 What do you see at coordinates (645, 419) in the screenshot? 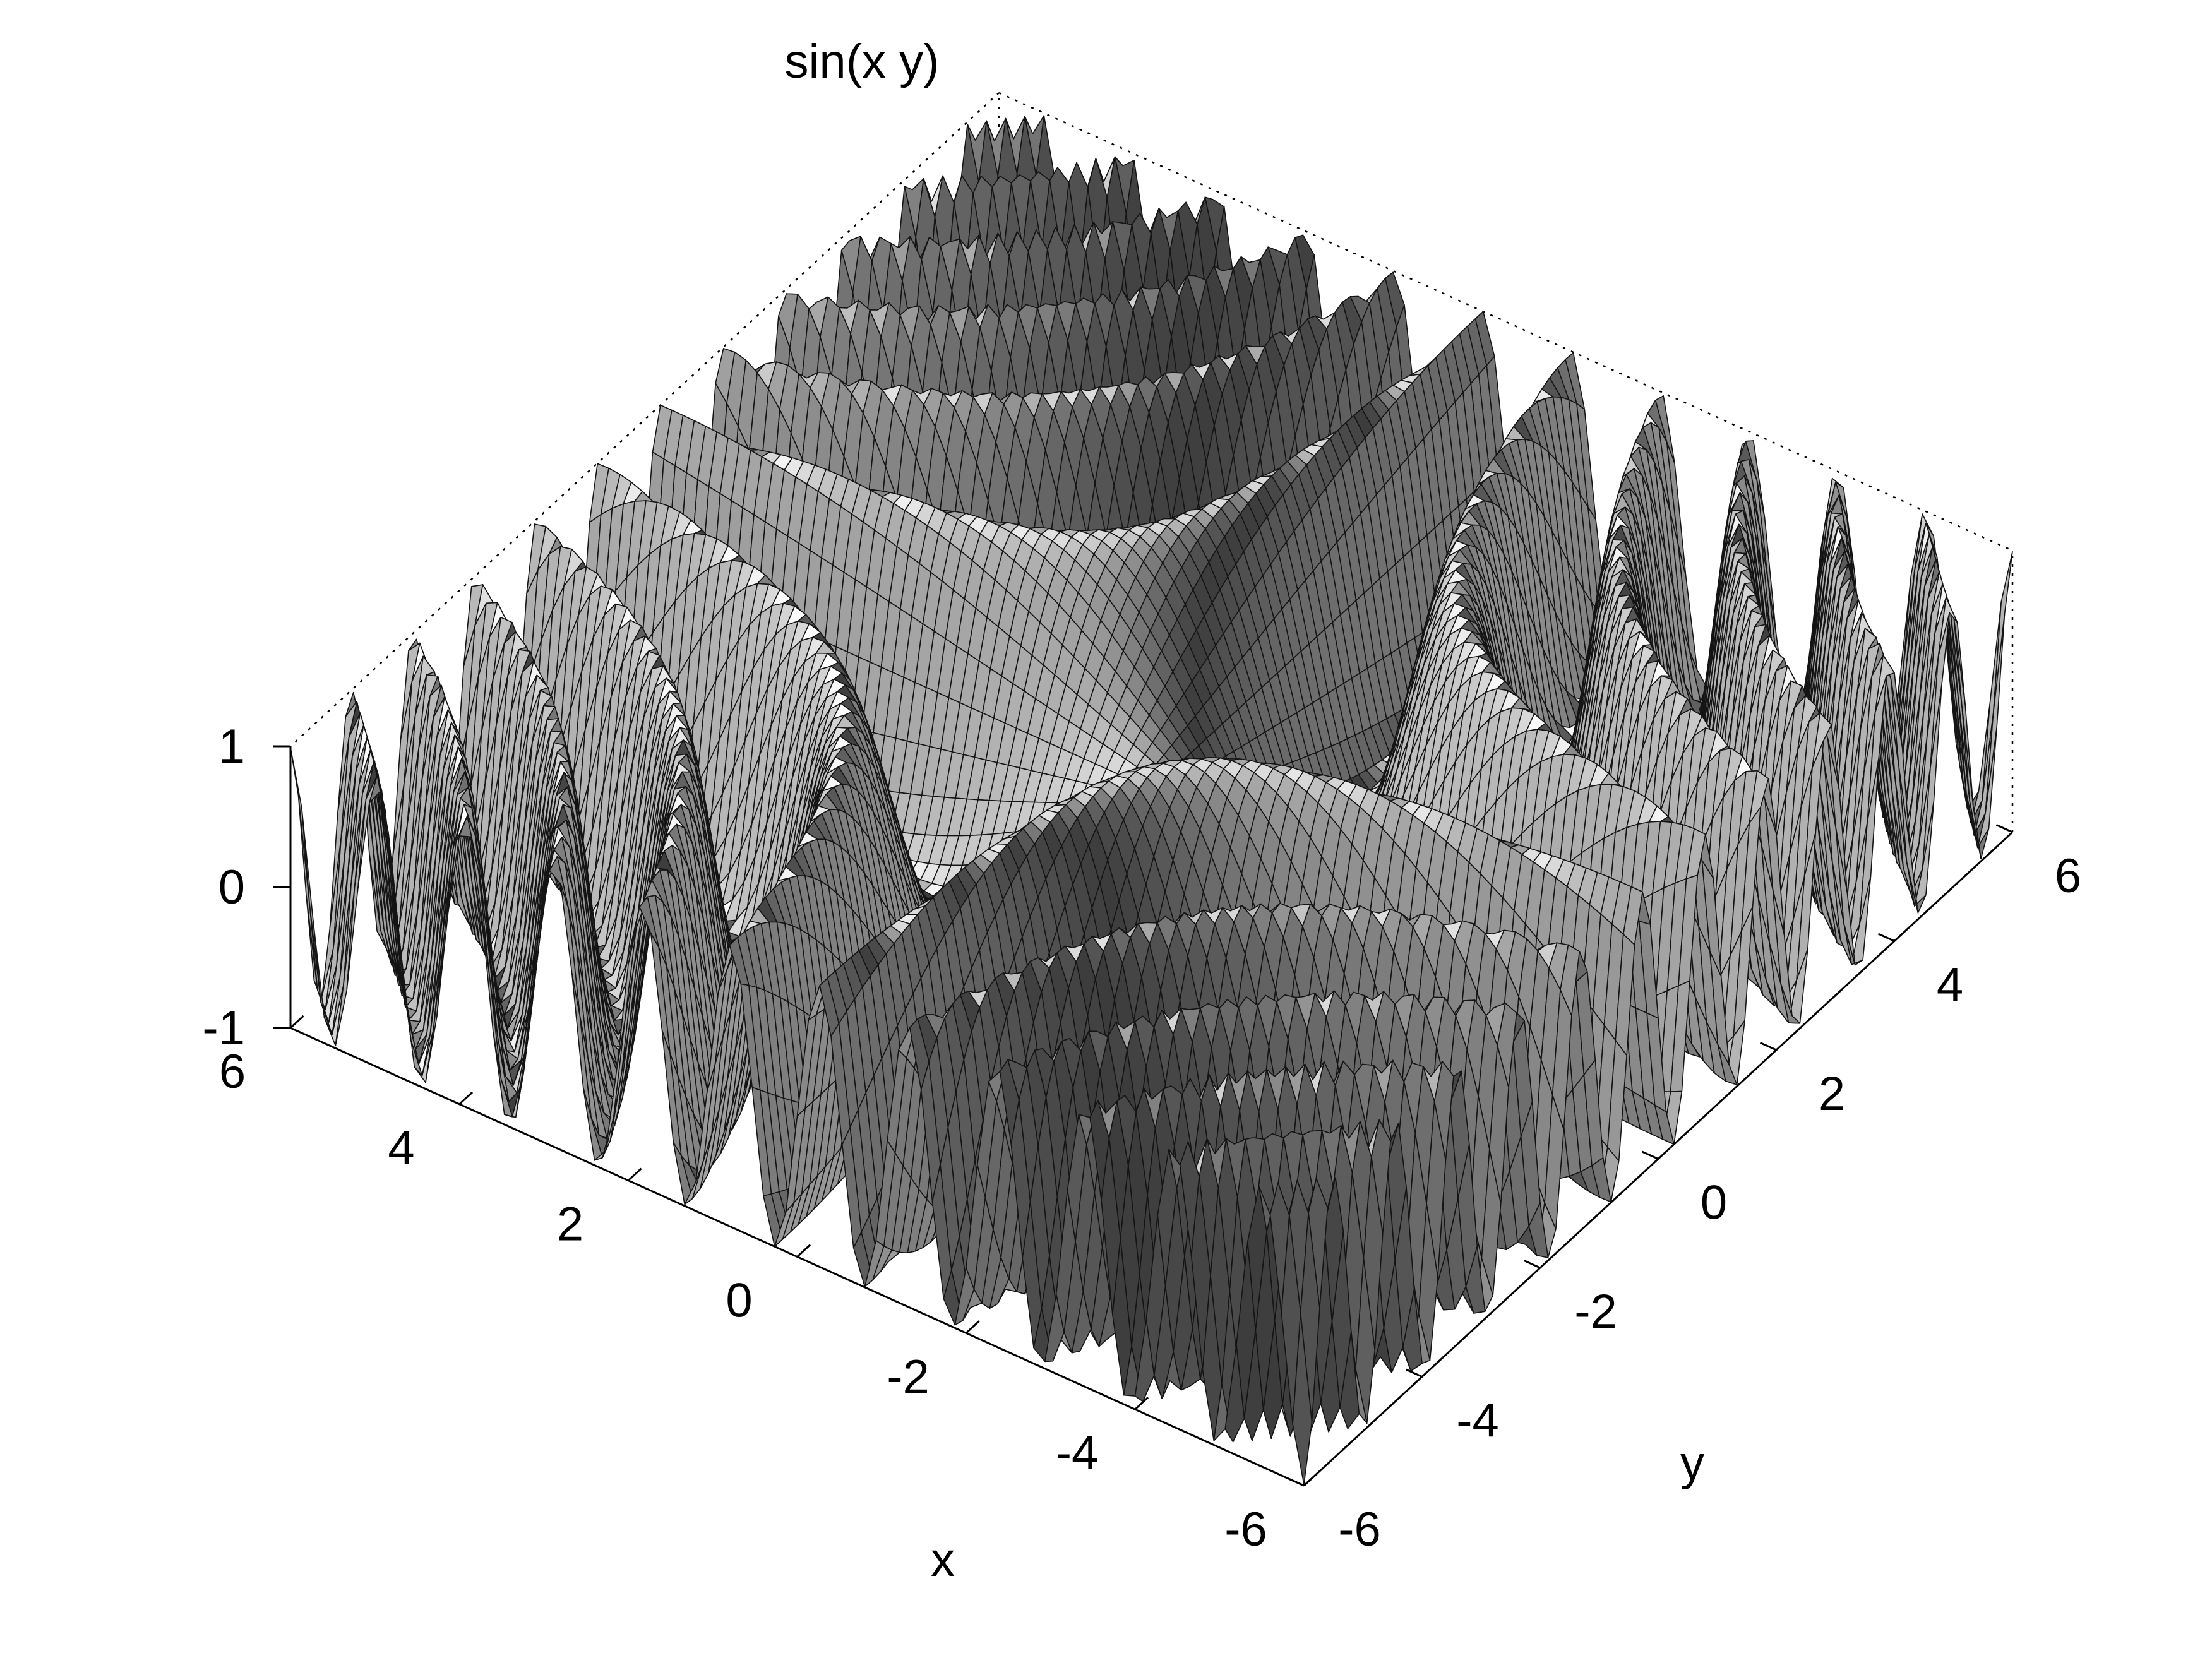
I see `box-edge` at bounding box center [645, 419].